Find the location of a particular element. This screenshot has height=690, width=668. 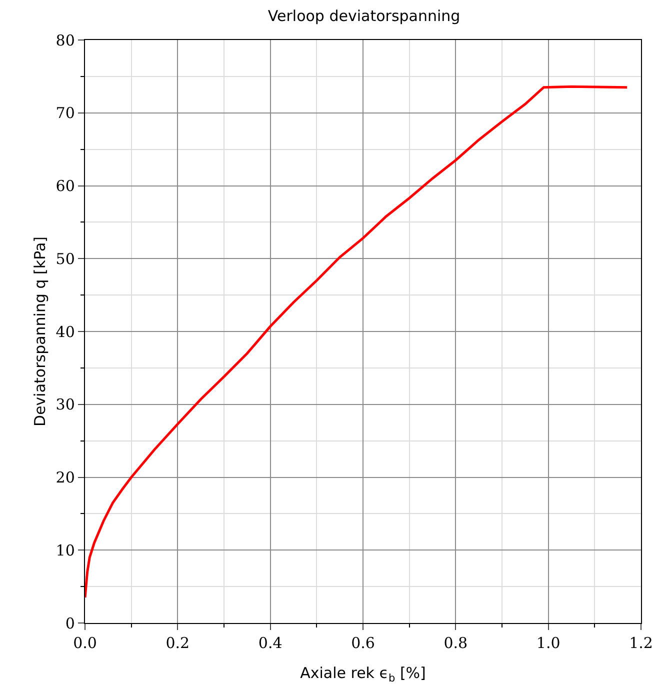

y-tick-label: 70 is located at coordinates (65, 113).